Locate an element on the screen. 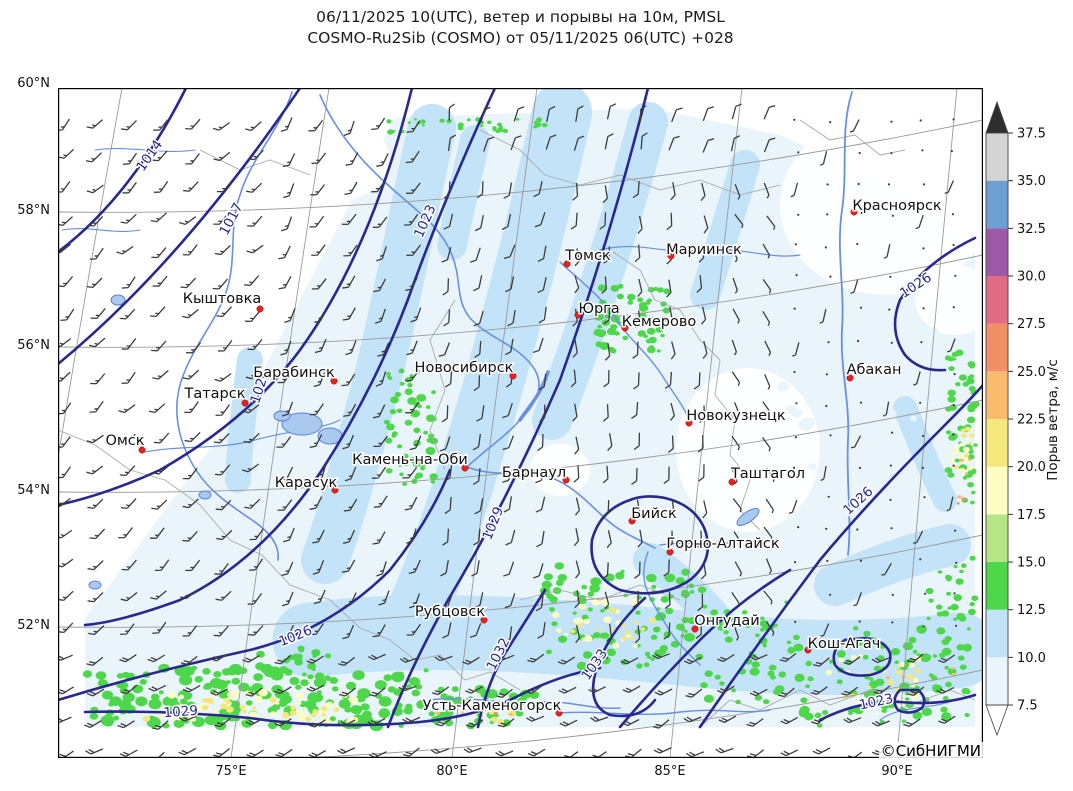 The height and width of the screenshot is (791, 1073). colorbar-tick-label: 12.5 is located at coordinates (1031, 610).